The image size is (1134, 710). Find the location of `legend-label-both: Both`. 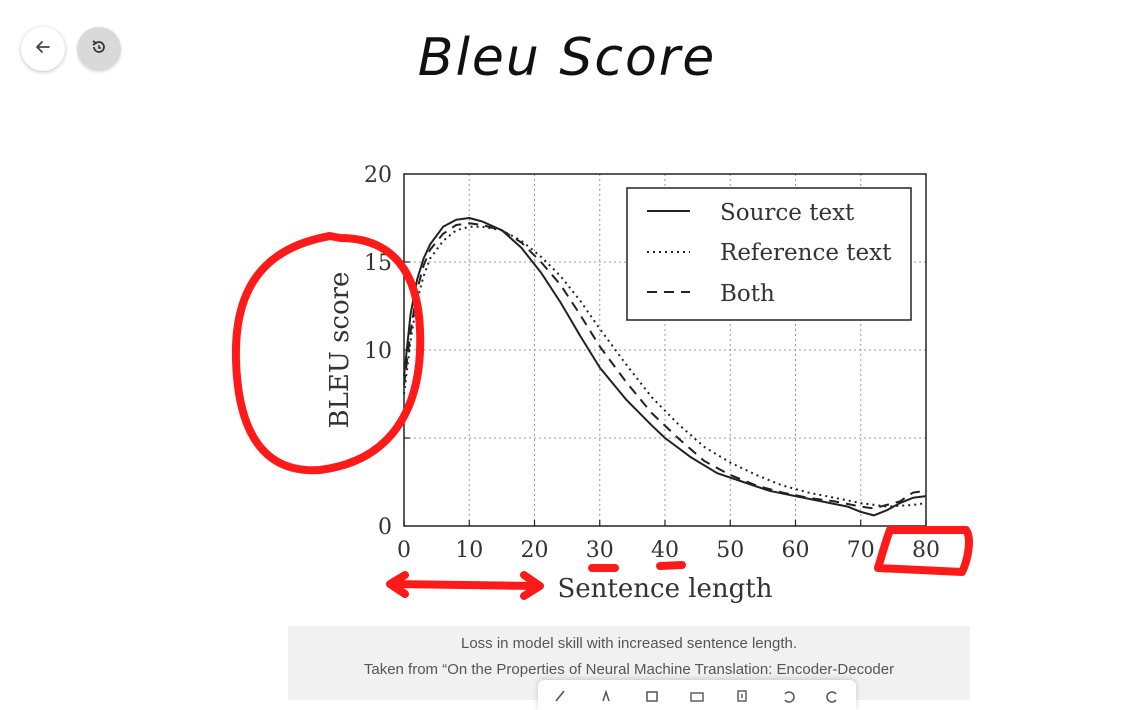

legend-label-both: Both is located at coordinates (747, 294).